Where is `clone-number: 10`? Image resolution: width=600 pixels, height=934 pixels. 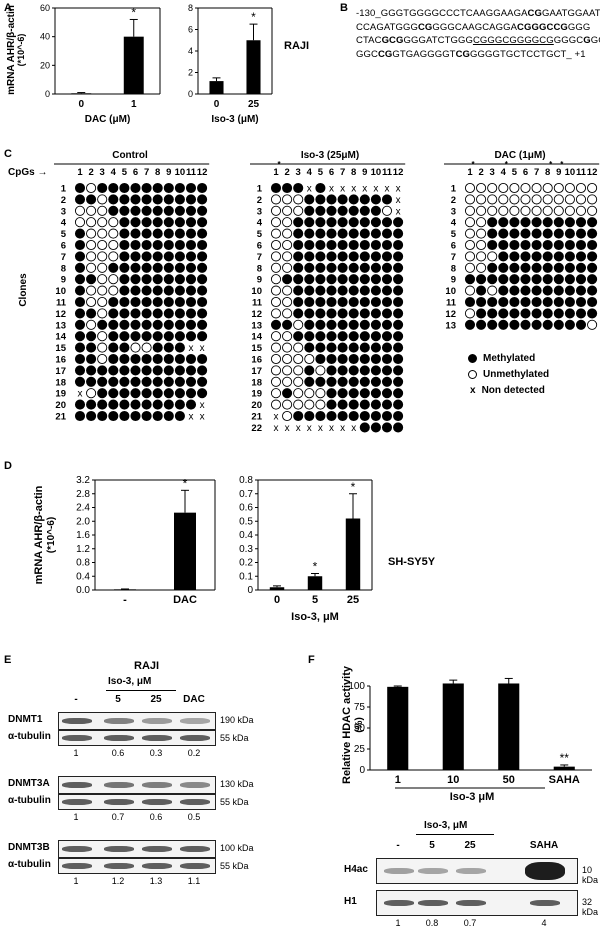 clone-number: 10 is located at coordinates (60, 291).